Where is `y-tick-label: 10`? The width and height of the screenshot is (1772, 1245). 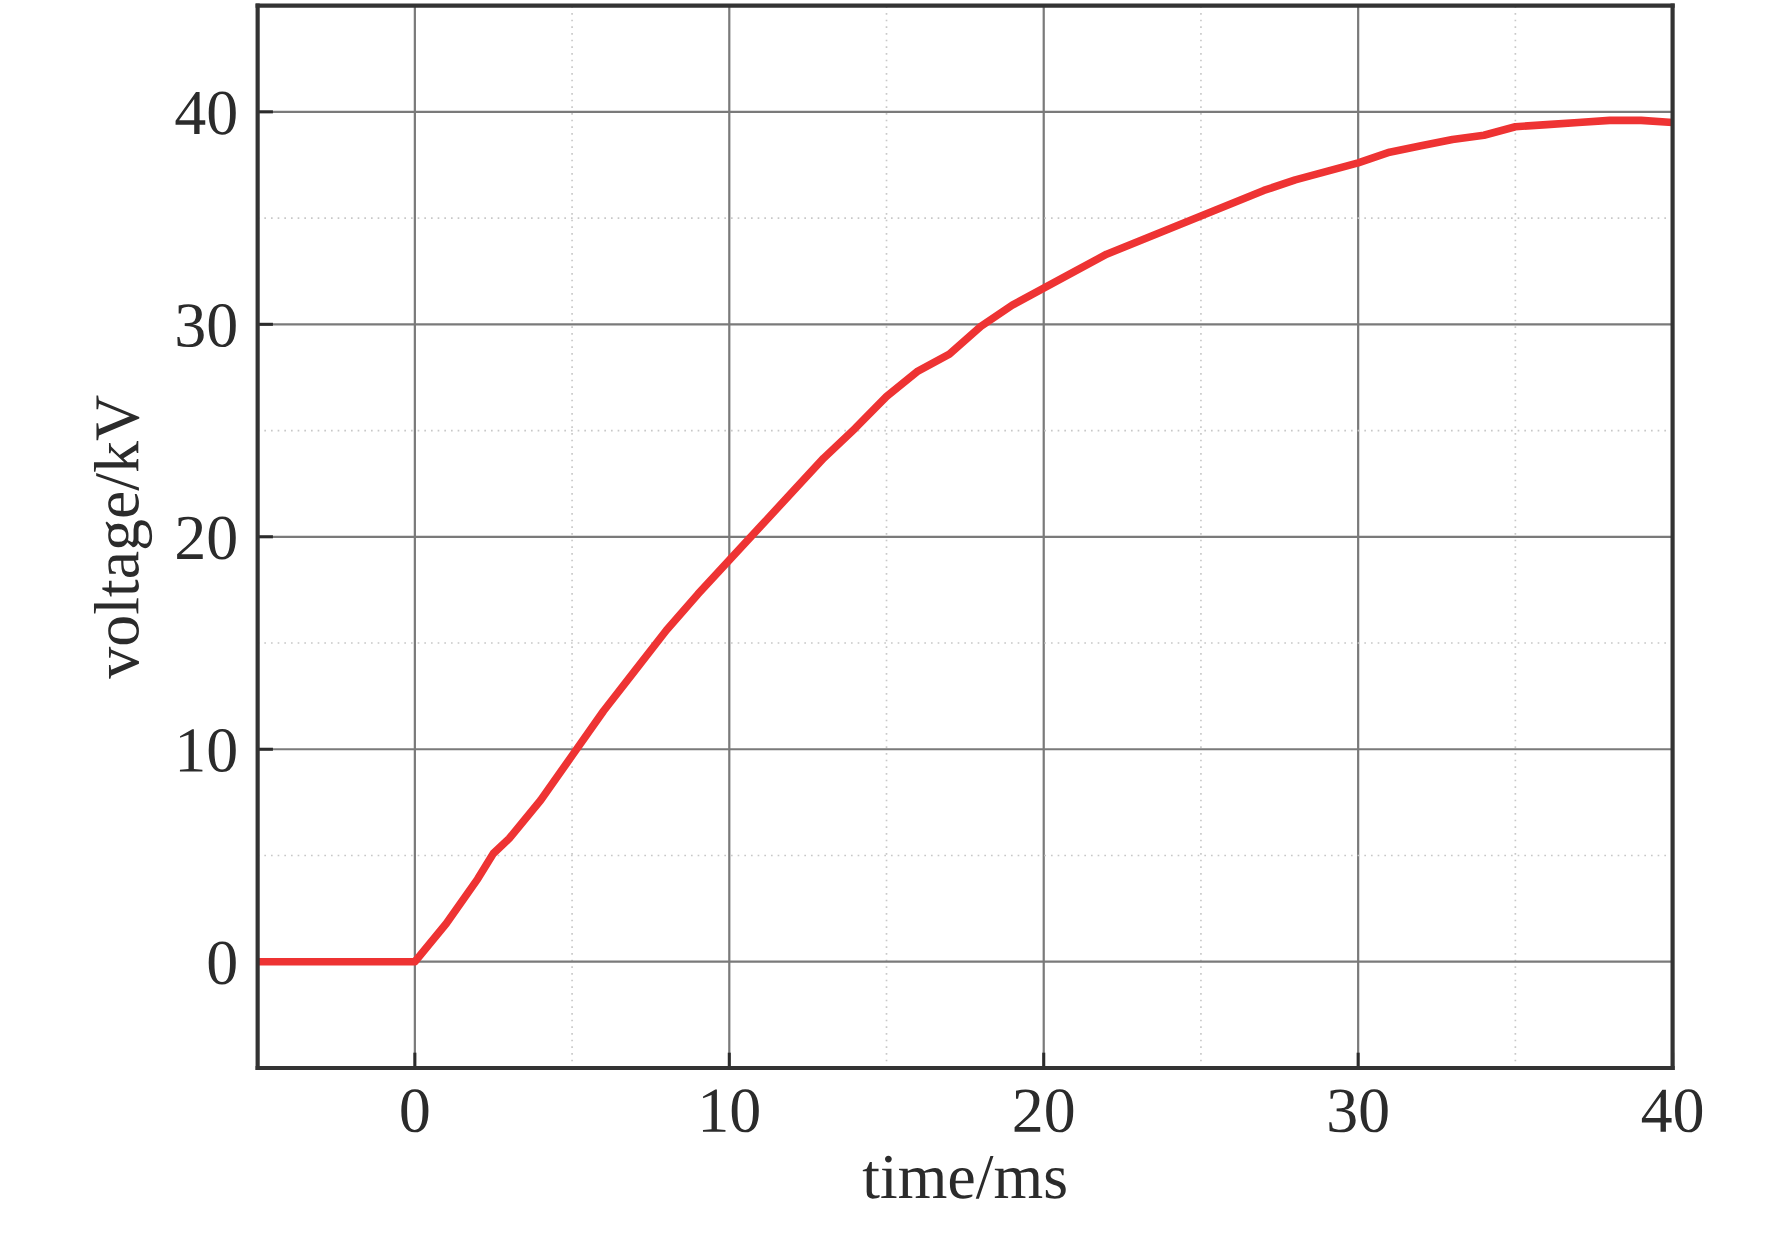
y-tick-label: 10 is located at coordinates (207, 750).